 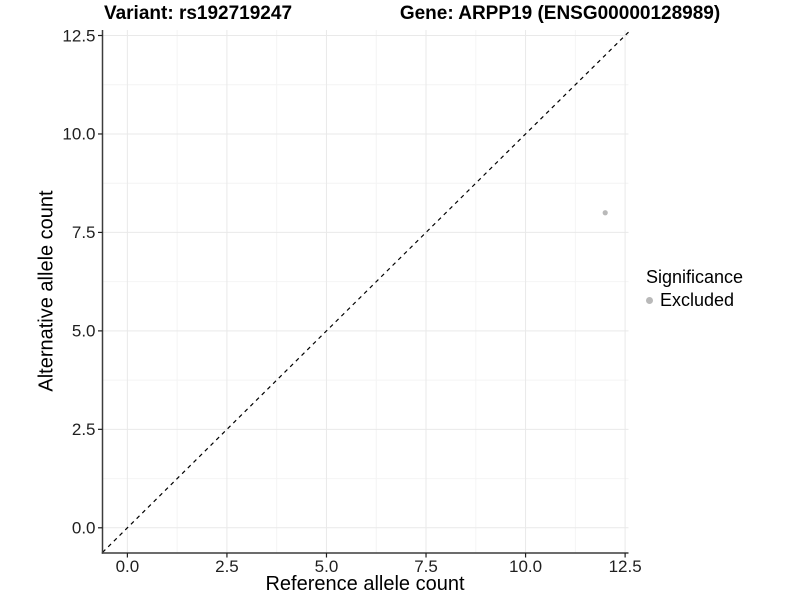 What do you see at coordinates (84, 331) in the screenshot?
I see `y-axis-tick-label: 5.0` at bounding box center [84, 331].